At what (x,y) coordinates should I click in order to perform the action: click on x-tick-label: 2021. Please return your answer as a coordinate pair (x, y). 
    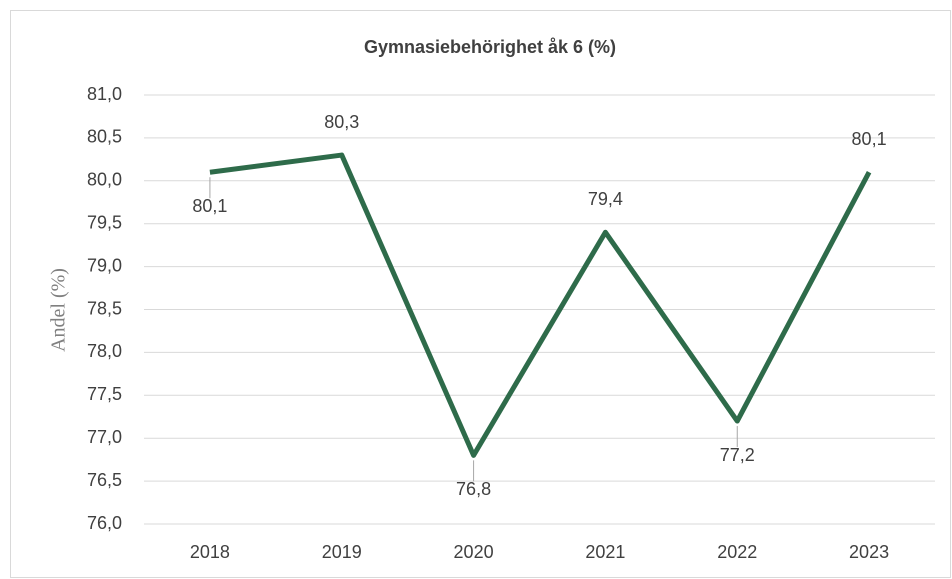
    Looking at the image, I should click on (605, 552).